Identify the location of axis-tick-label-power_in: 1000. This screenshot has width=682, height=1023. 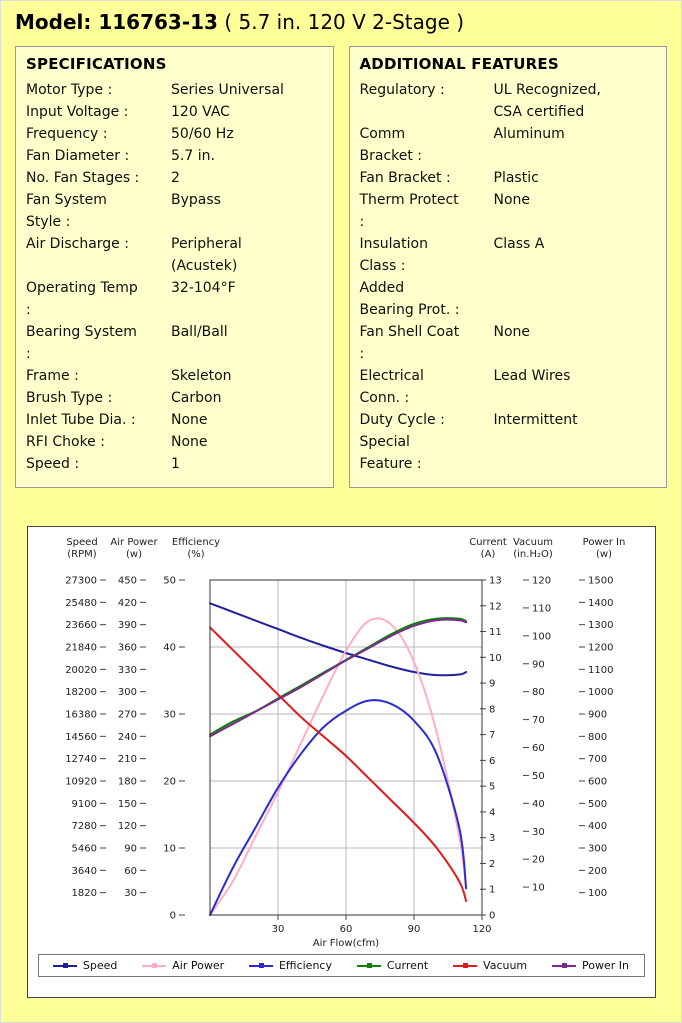
(600, 692).